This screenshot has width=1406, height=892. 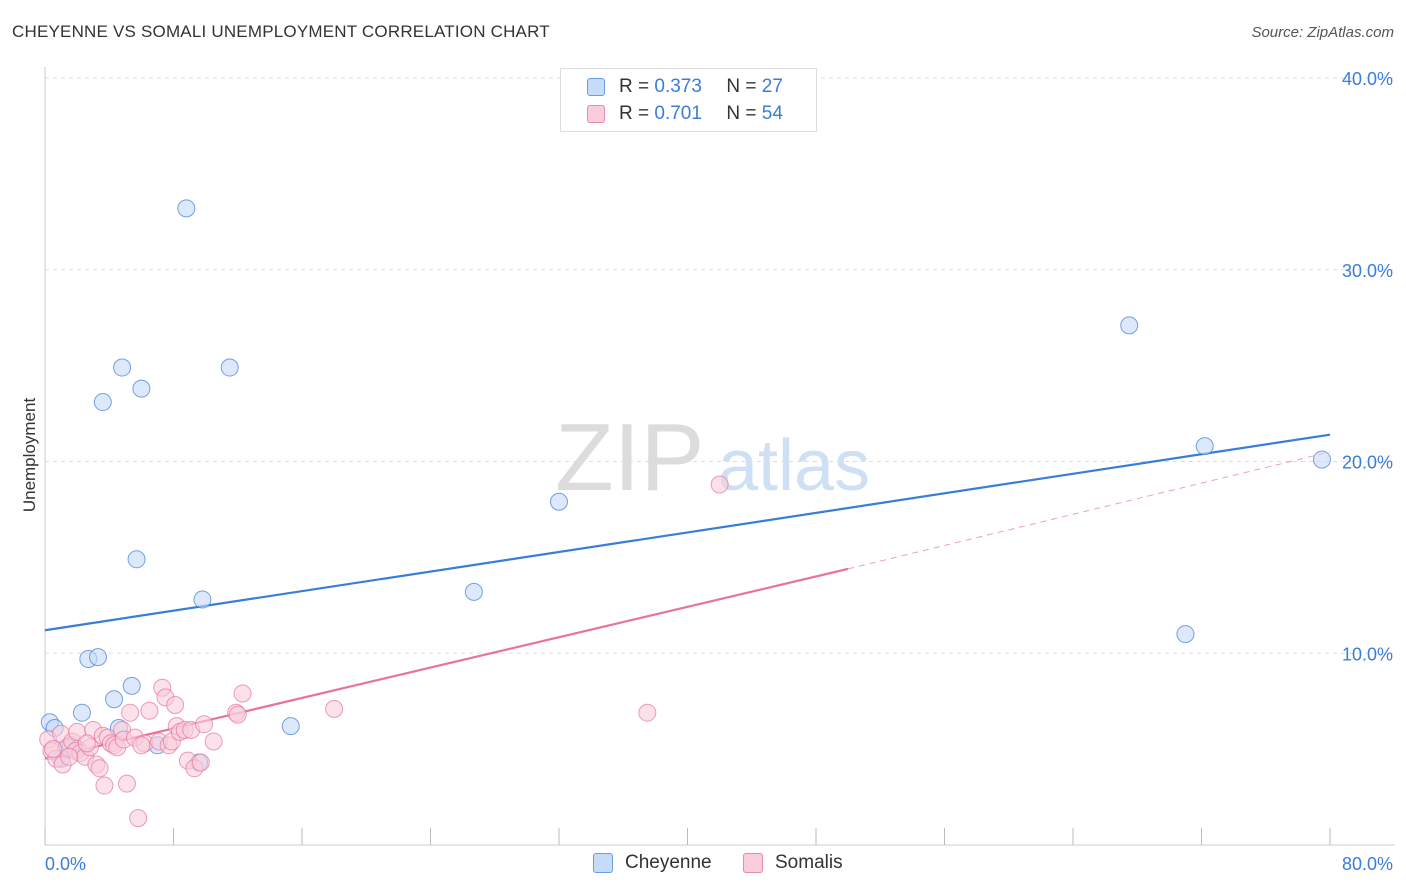 I want to click on legend-row-somalis: R = 0.701 N = 54, so click(x=685, y=114).